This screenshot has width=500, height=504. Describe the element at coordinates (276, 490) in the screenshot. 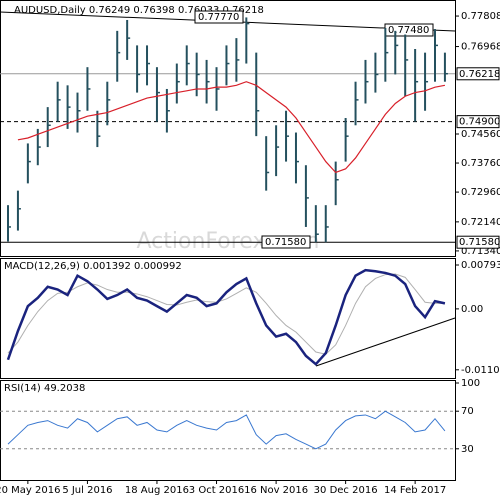

I see `x-tick-label: 16 Nov 2016` at that location.